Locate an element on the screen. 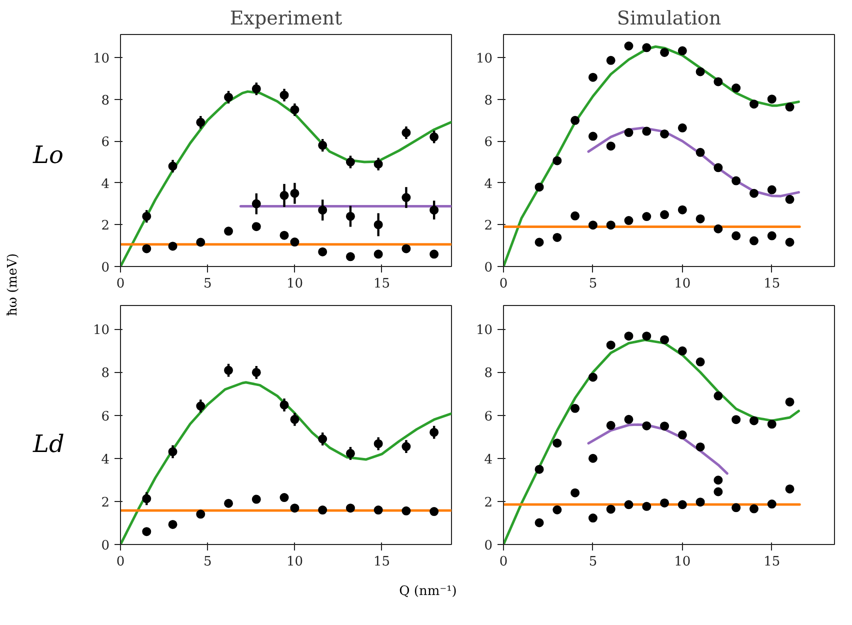 The height and width of the screenshot is (625, 852). line-series is located at coordinates (693, 162).